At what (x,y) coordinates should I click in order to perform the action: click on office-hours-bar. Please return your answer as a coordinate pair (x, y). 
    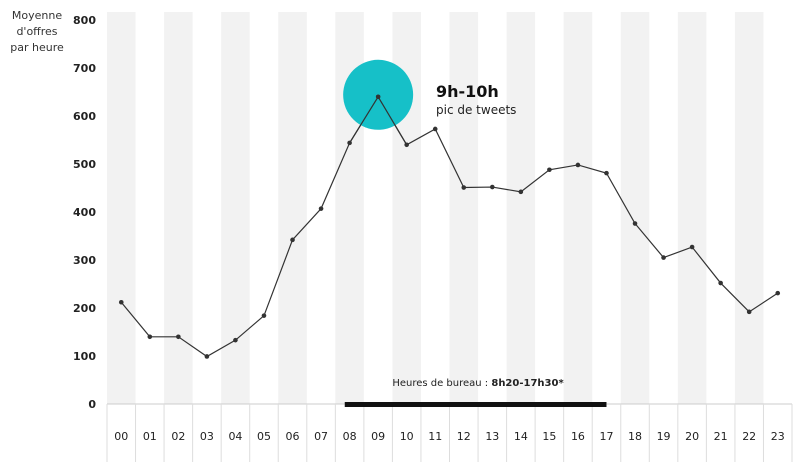
    Looking at the image, I should click on (475, 404).